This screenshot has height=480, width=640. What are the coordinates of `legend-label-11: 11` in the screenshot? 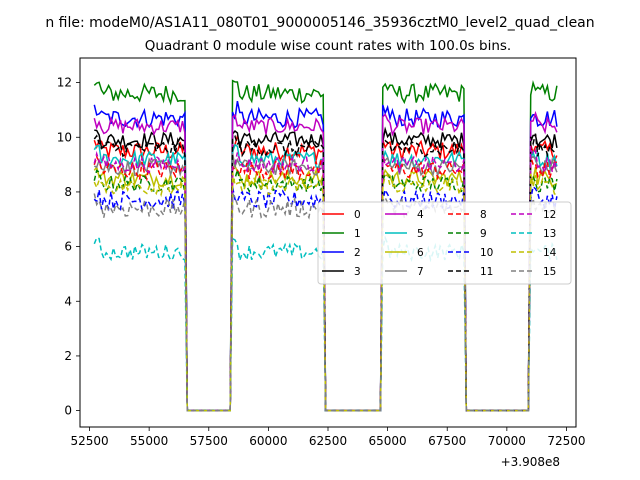 It's located at (486, 272).